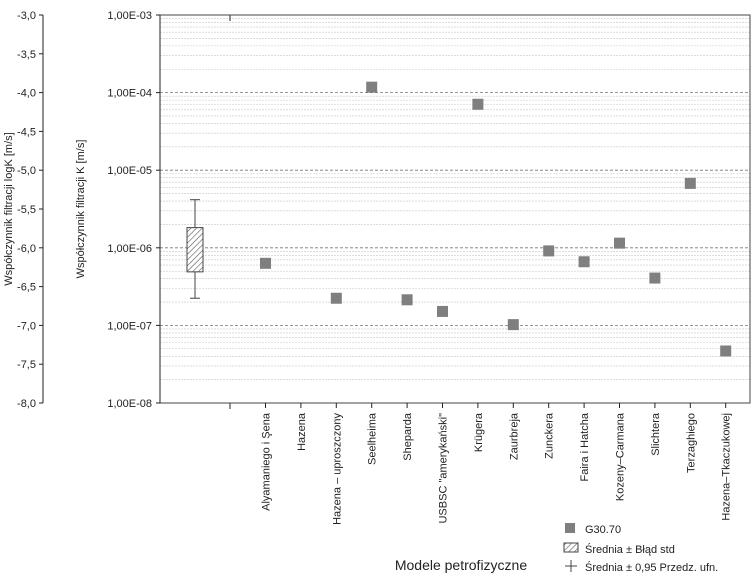  Describe the element at coordinates (461, 565) in the screenshot. I see `x-axis-label: Modele petrofizyczne` at that location.